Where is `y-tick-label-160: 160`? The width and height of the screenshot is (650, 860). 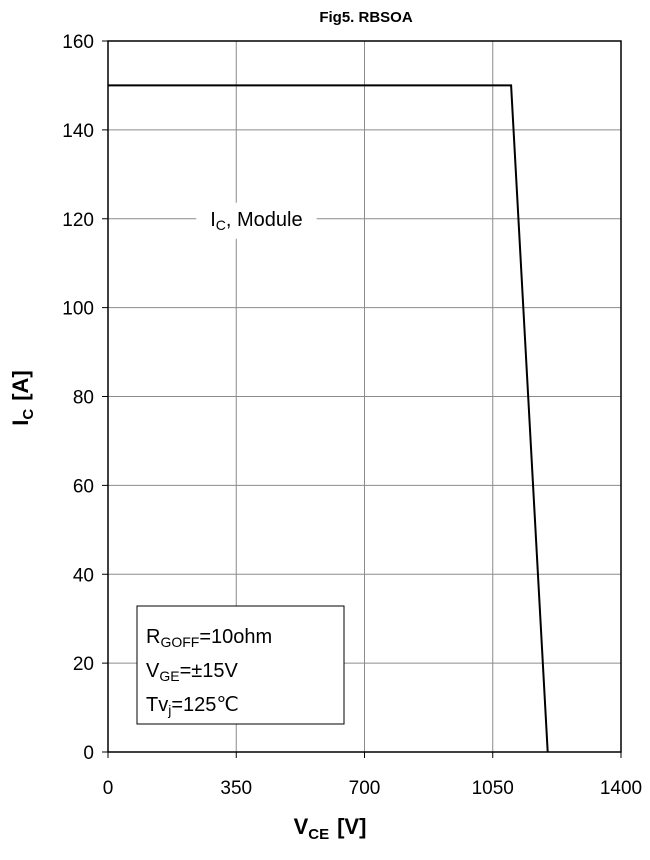
y-tick-label-160: 160 is located at coordinates (78, 42).